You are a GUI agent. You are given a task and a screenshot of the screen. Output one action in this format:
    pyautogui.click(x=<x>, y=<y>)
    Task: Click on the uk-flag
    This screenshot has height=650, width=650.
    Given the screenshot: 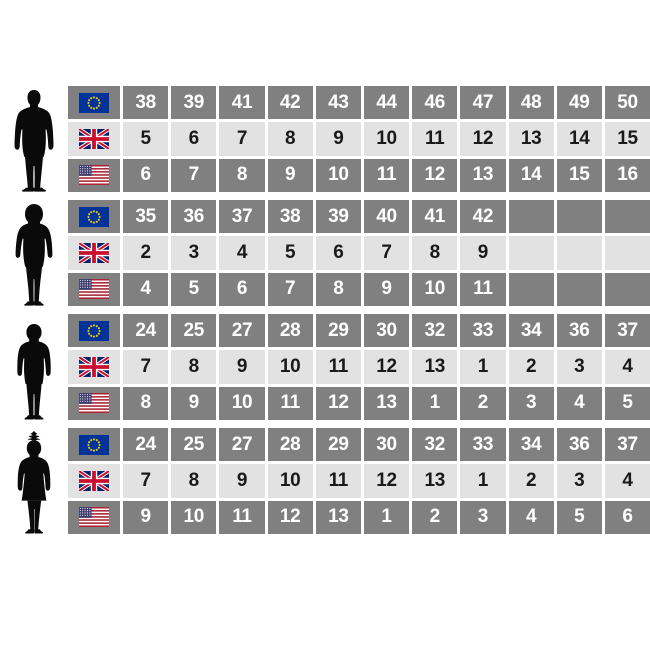 What is the action you would take?
    pyautogui.click(x=94, y=253)
    